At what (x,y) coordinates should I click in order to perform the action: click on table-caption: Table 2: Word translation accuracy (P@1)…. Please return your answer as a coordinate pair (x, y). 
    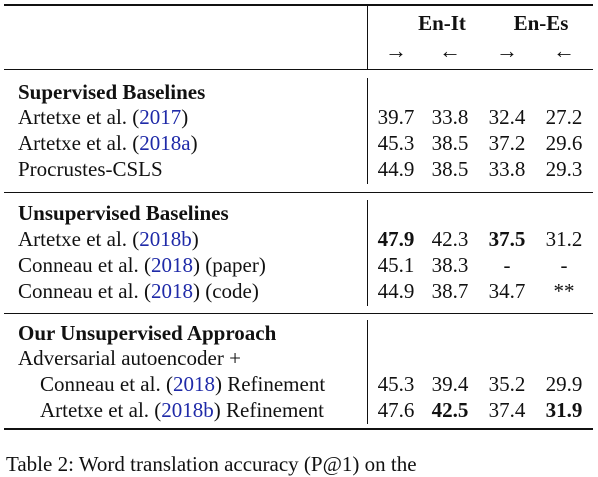
    Looking at the image, I should click on (211, 464).